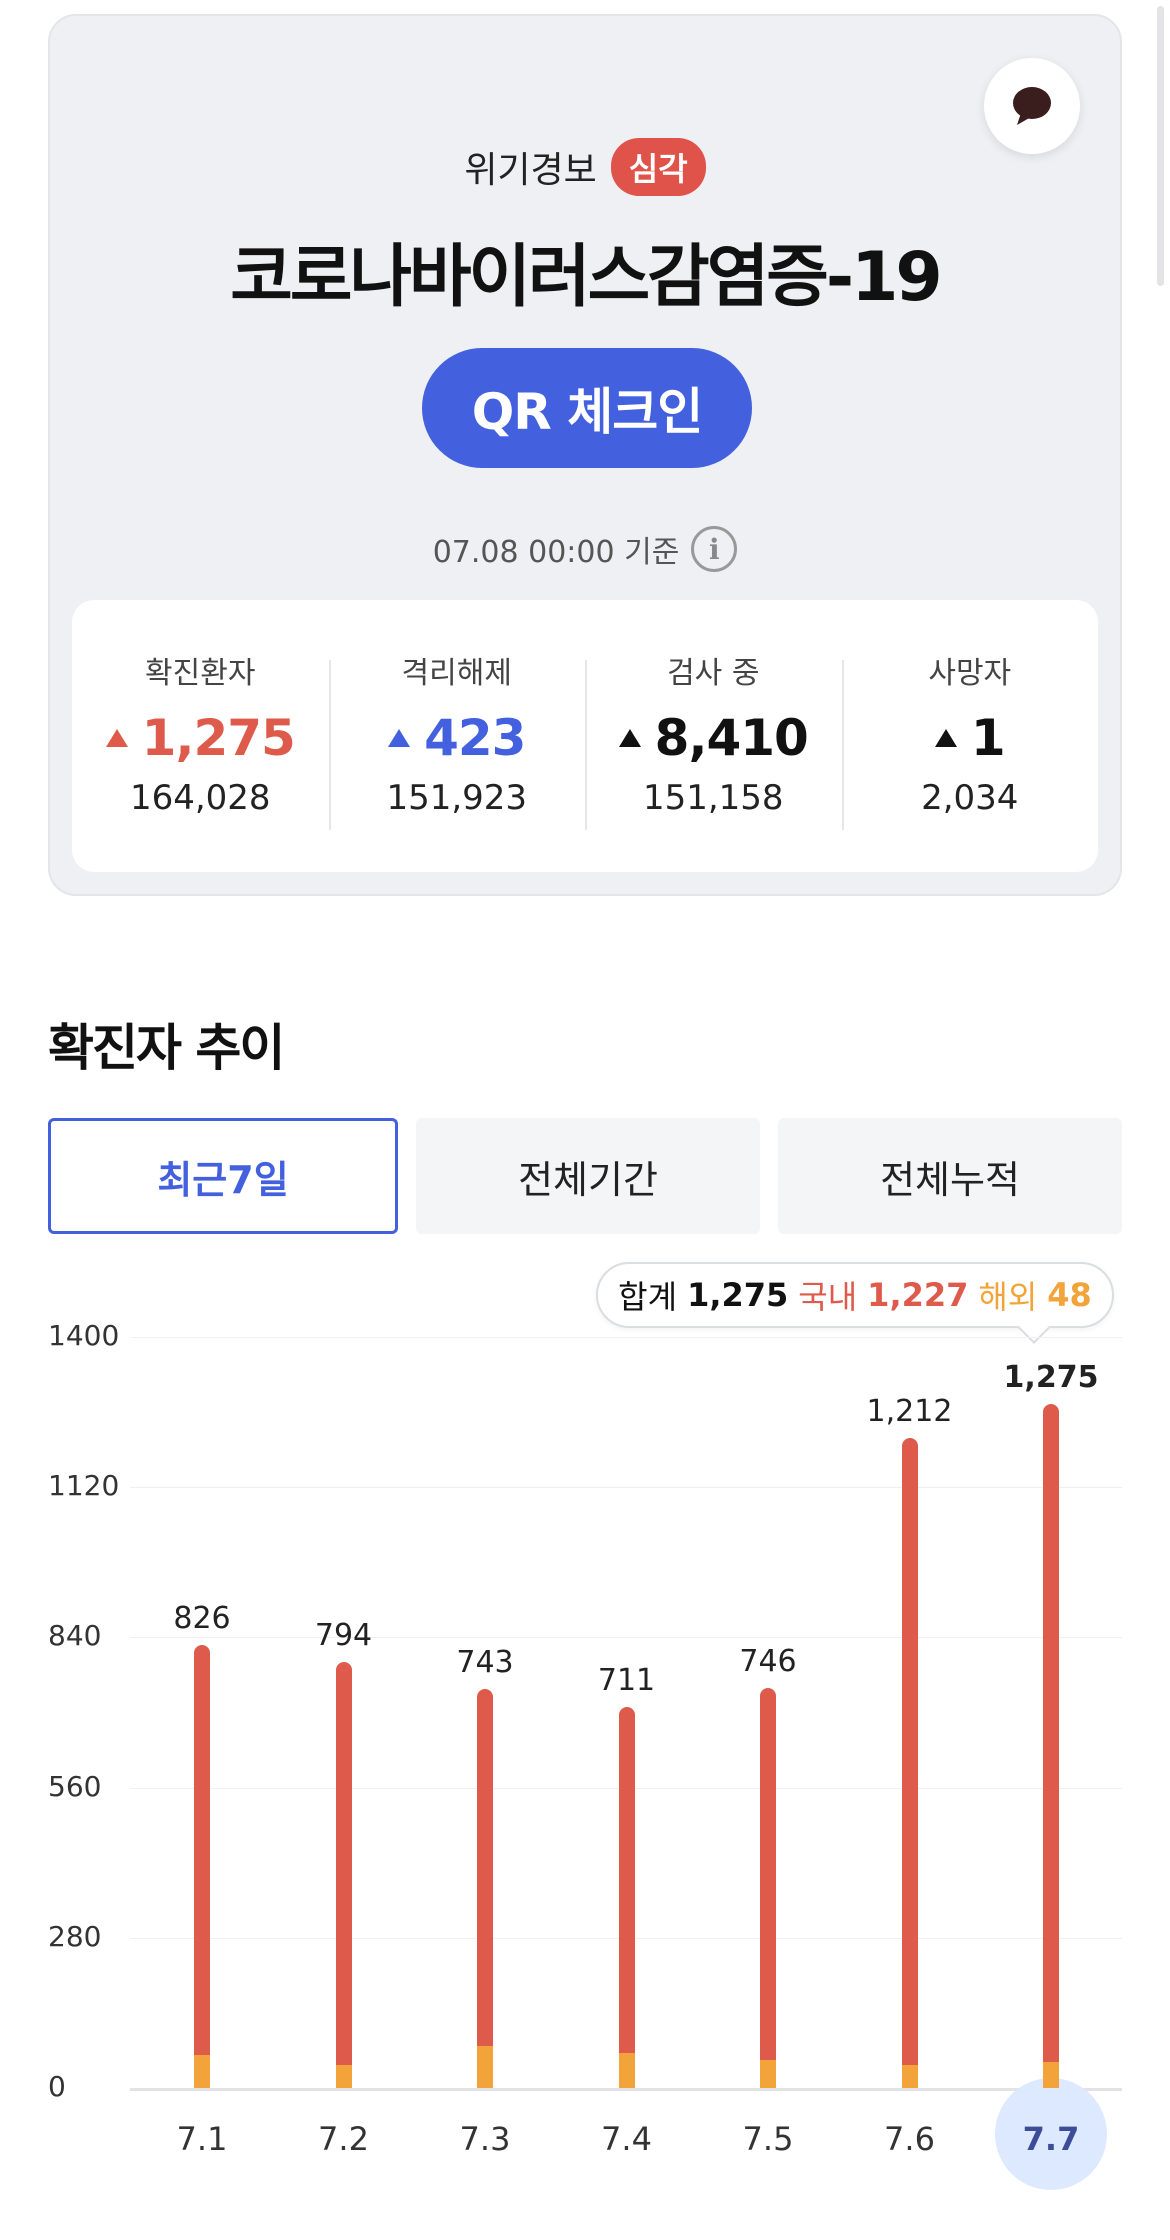 The width and height of the screenshot is (1170, 2240). What do you see at coordinates (713, 673) in the screenshot?
I see `stat-label: 검사 중` at bounding box center [713, 673].